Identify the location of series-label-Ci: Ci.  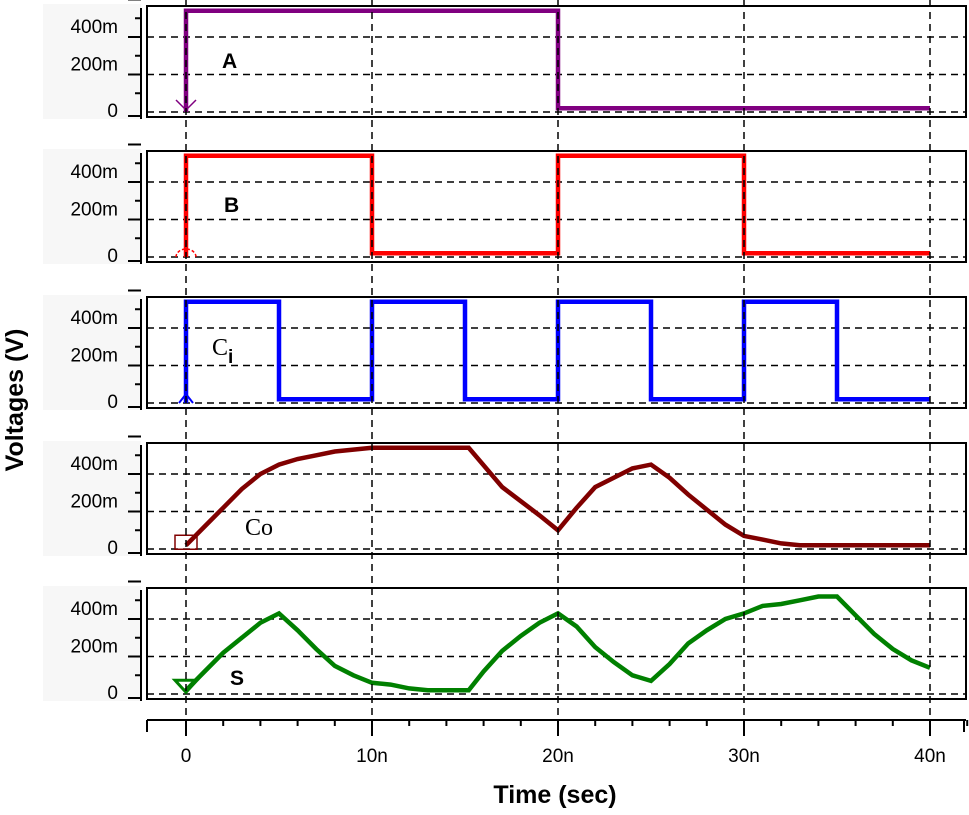
(222, 351).